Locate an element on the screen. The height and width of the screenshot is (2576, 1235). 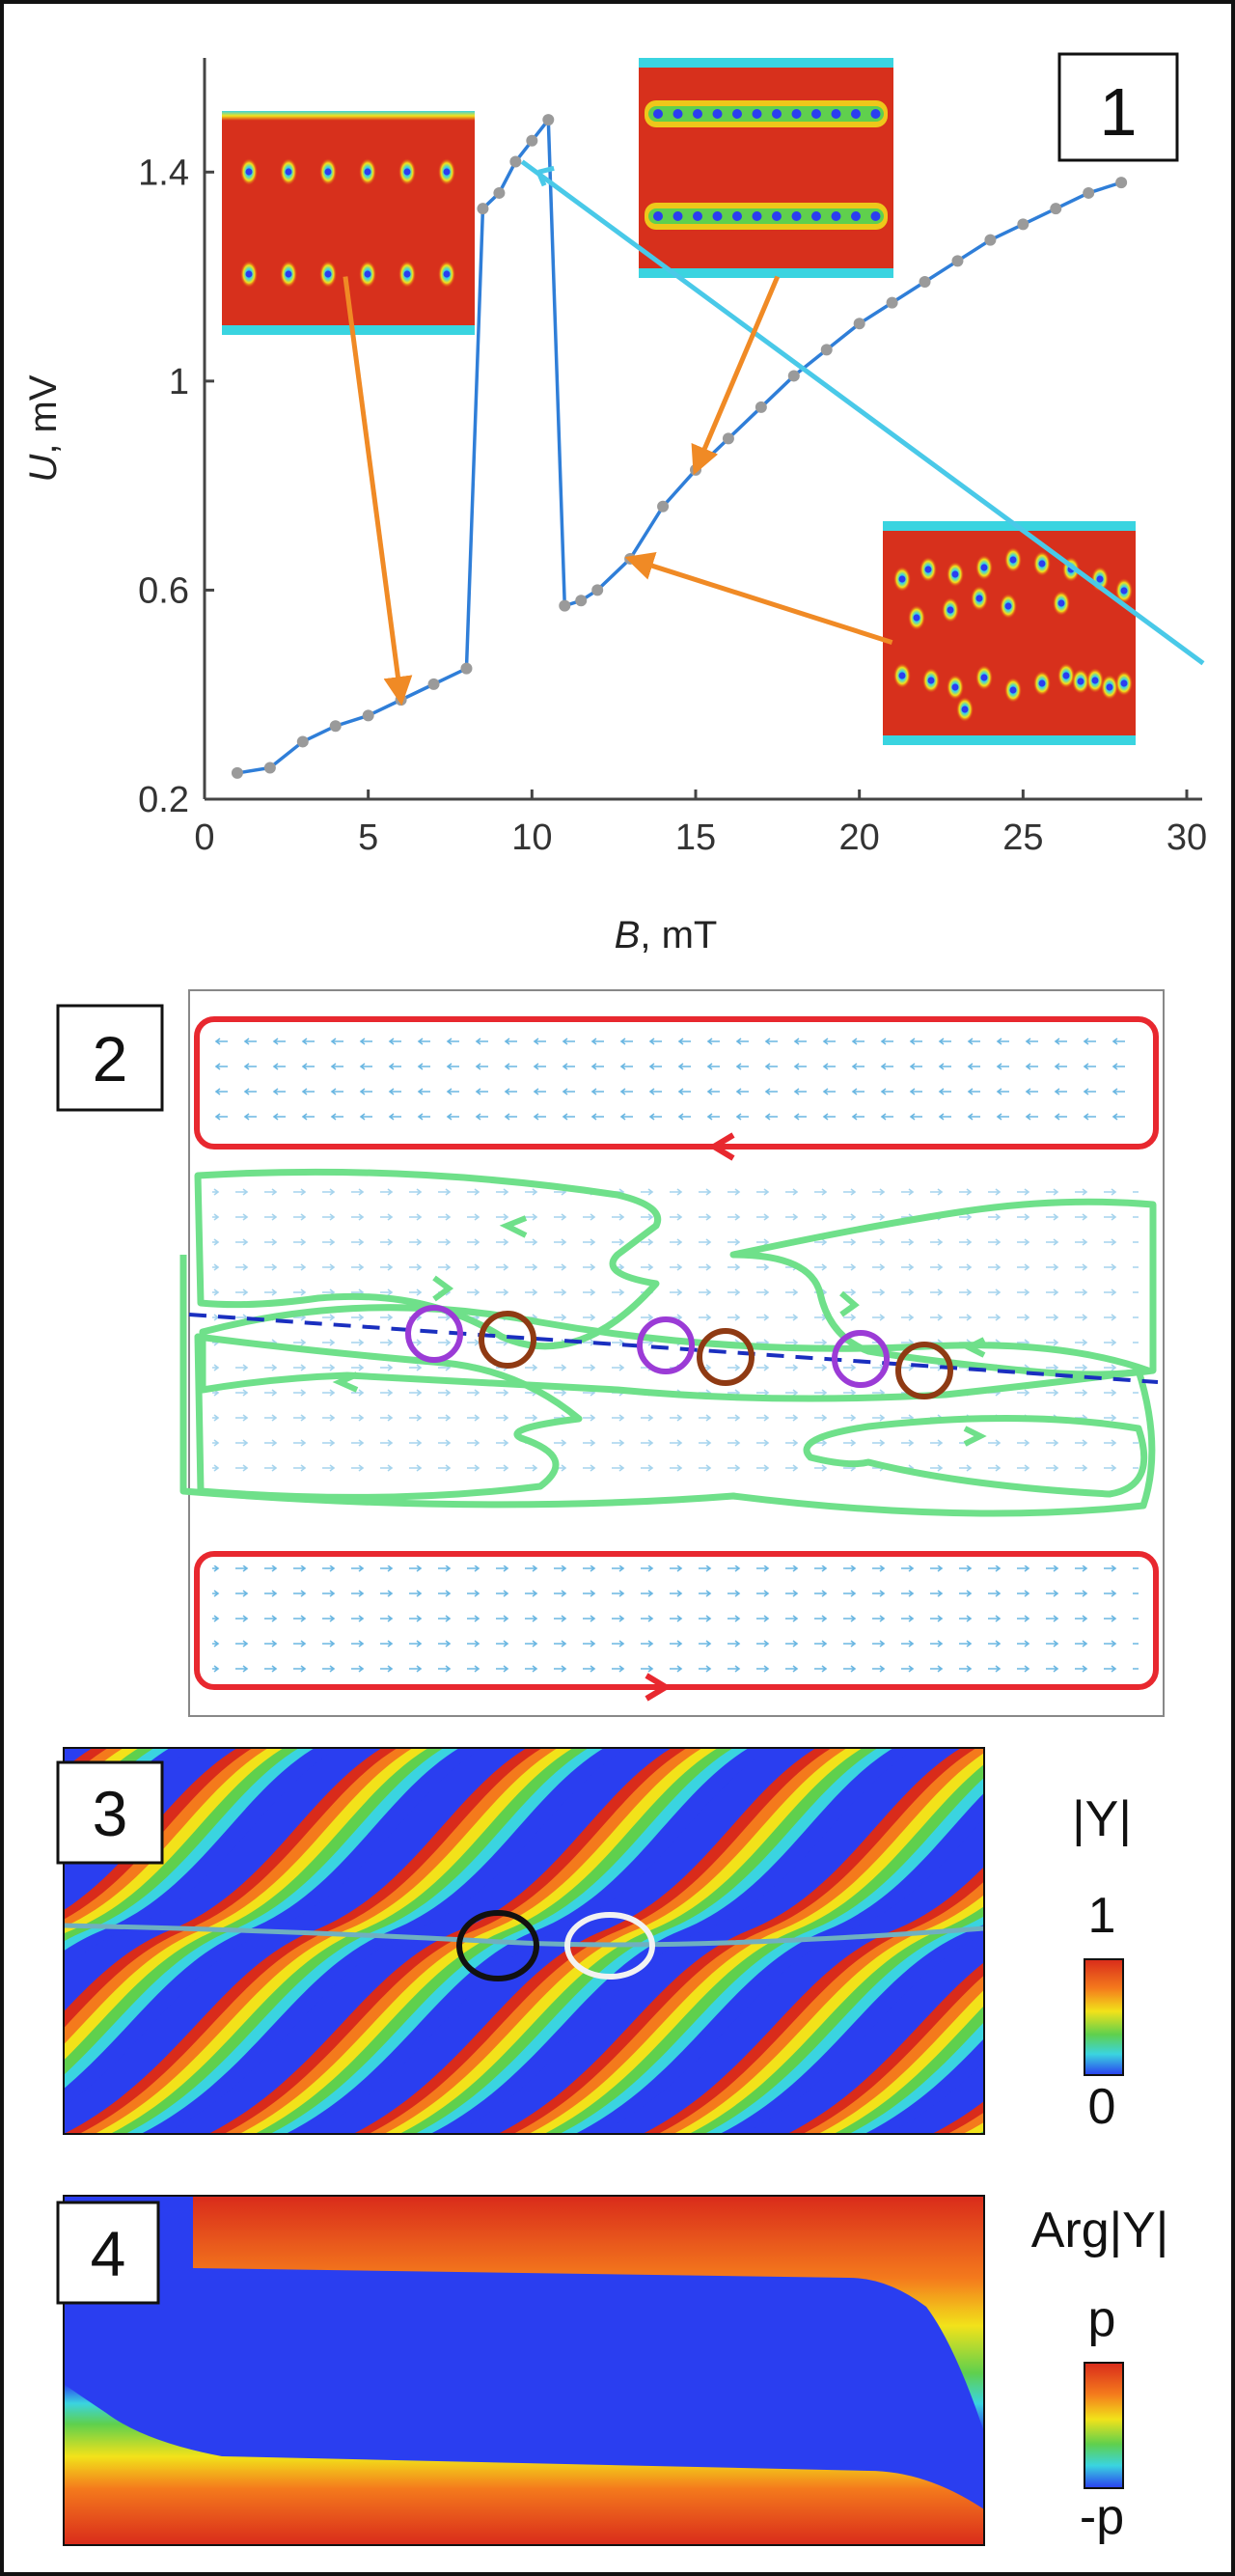
inset-disordered-vortices is located at coordinates (1009, 633).